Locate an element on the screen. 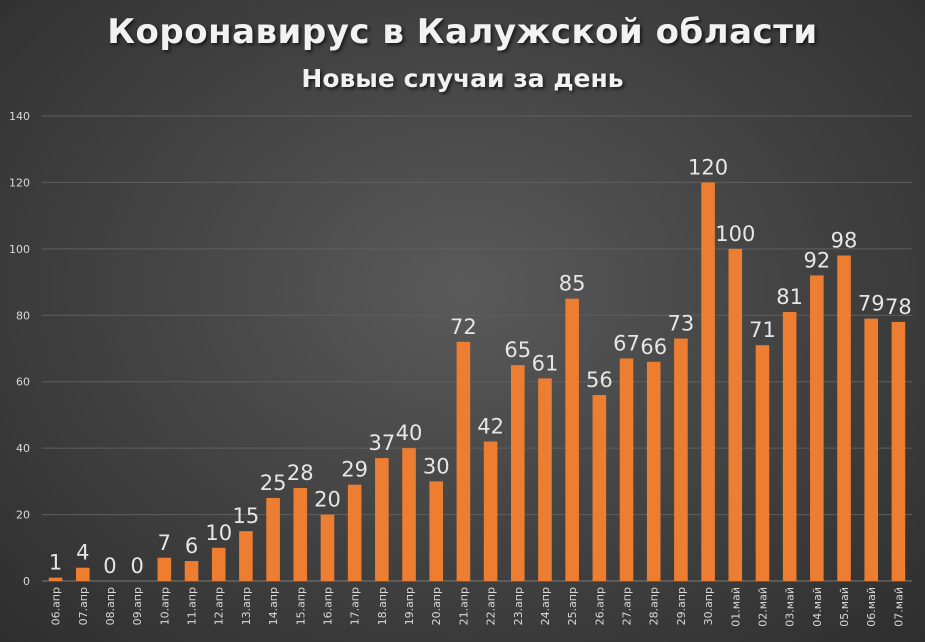 Image resolution: width=925 pixels, height=642 pixels. x-tick-label: 12.апр is located at coordinates (219, 606).